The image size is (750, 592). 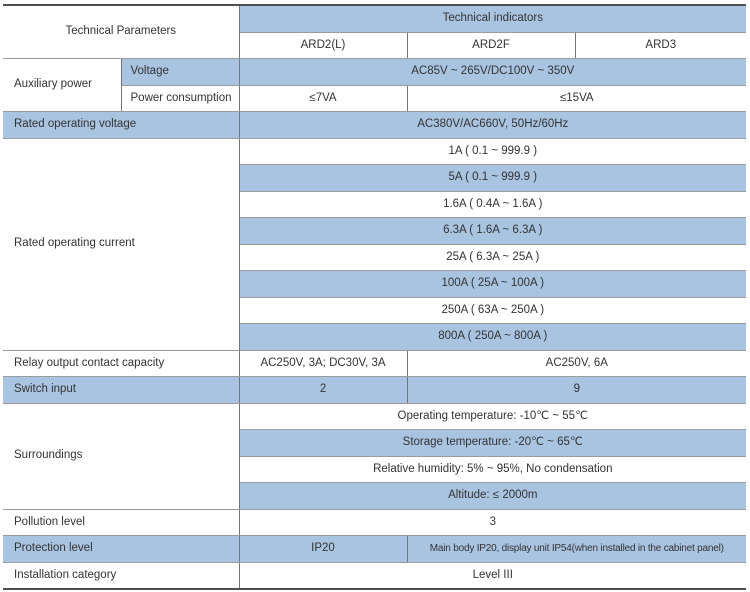 I want to click on row-switch-input: Switch input 2 9, so click(x=374, y=390).